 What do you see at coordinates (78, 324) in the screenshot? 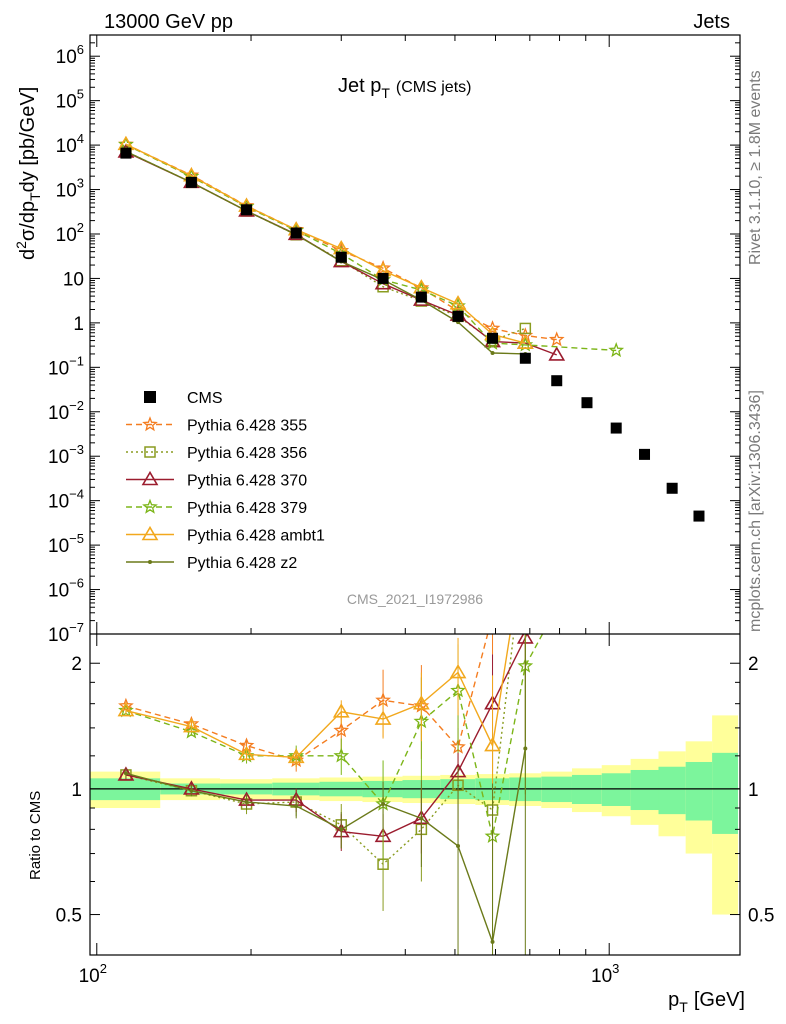
I see `y-tick-label: 1` at bounding box center [78, 324].